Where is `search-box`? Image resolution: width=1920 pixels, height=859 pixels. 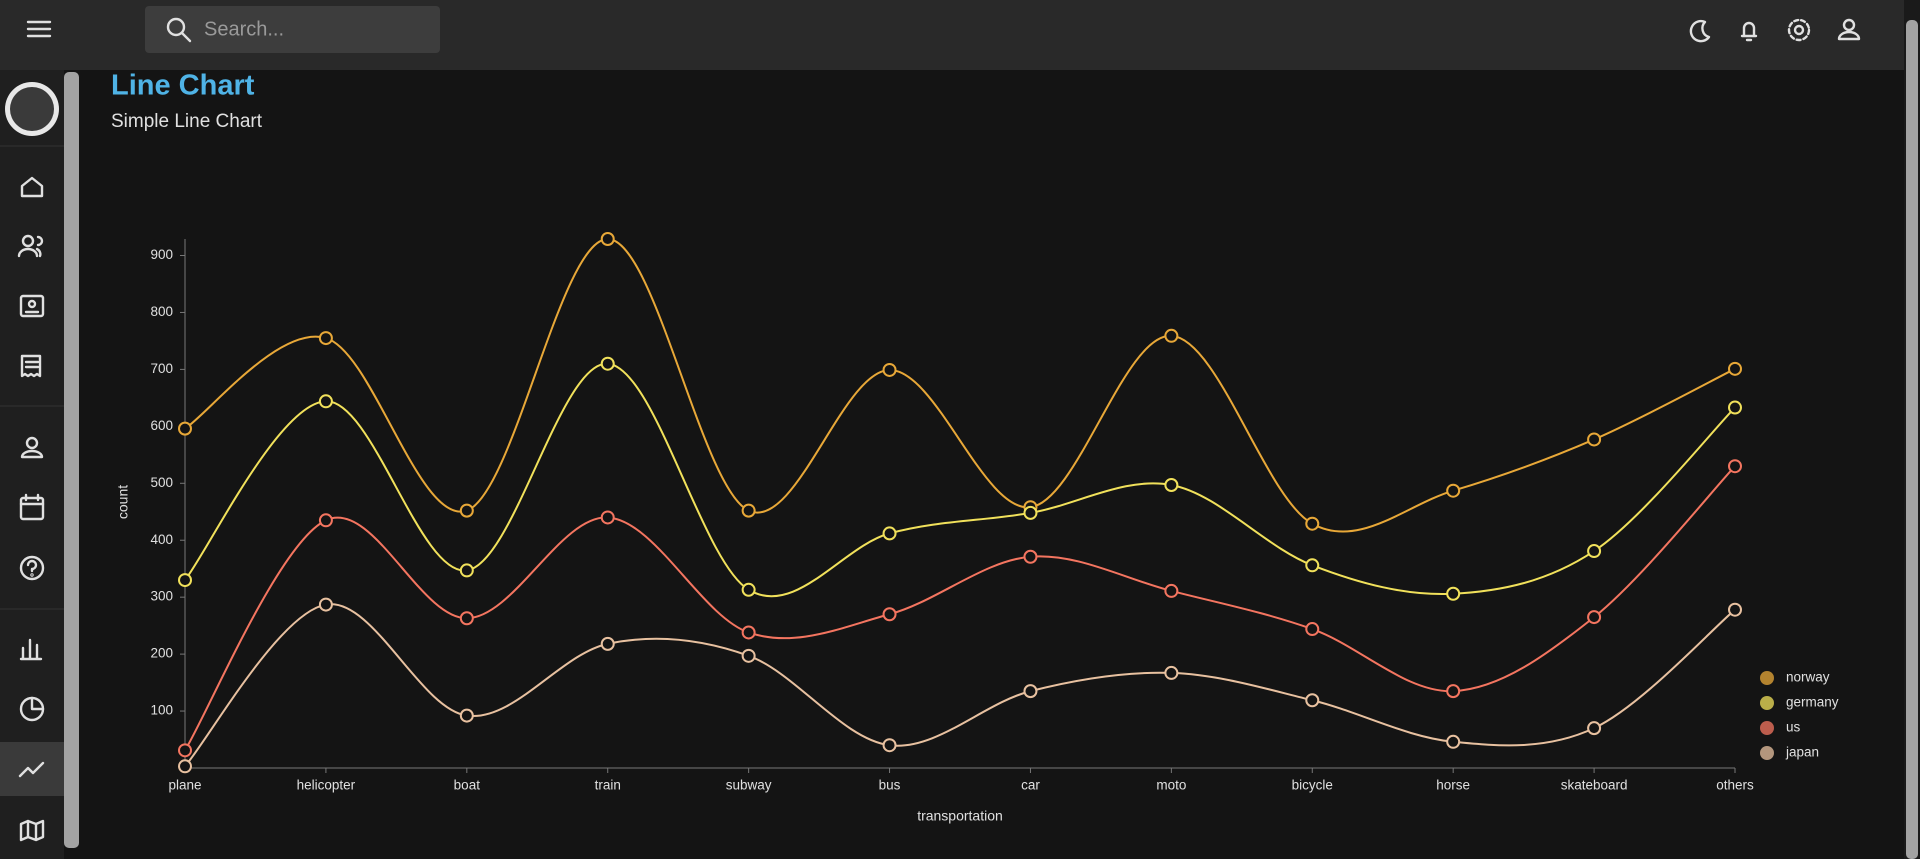 search-box is located at coordinates (292, 29).